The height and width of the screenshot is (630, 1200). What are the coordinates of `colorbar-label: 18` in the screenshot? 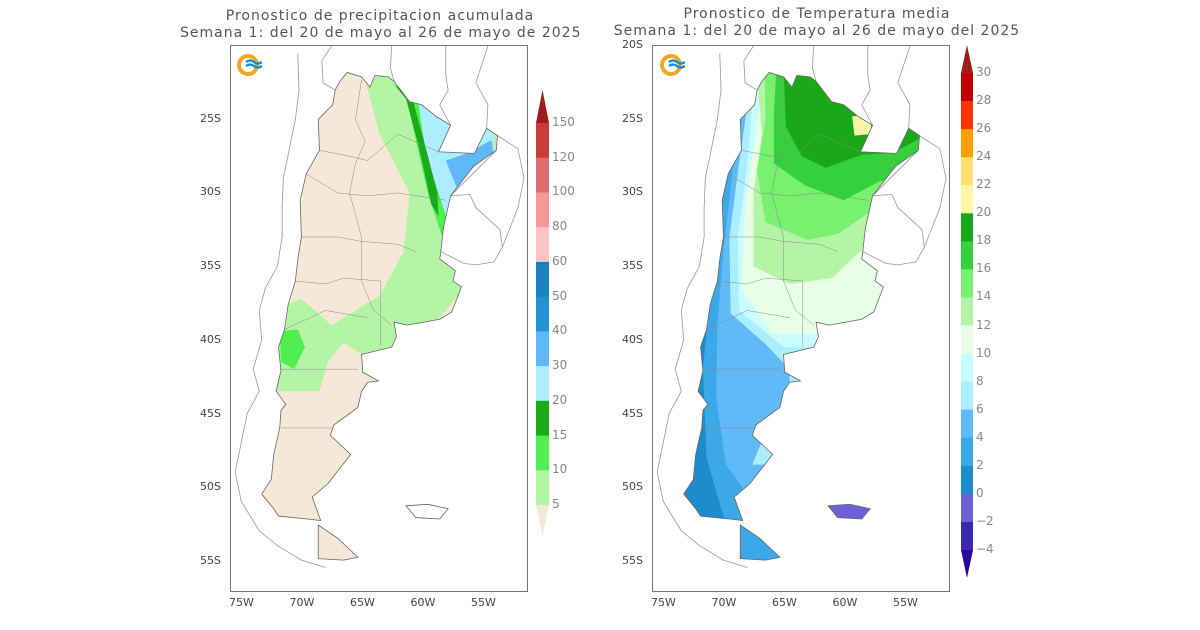 It's located at (984, 240).